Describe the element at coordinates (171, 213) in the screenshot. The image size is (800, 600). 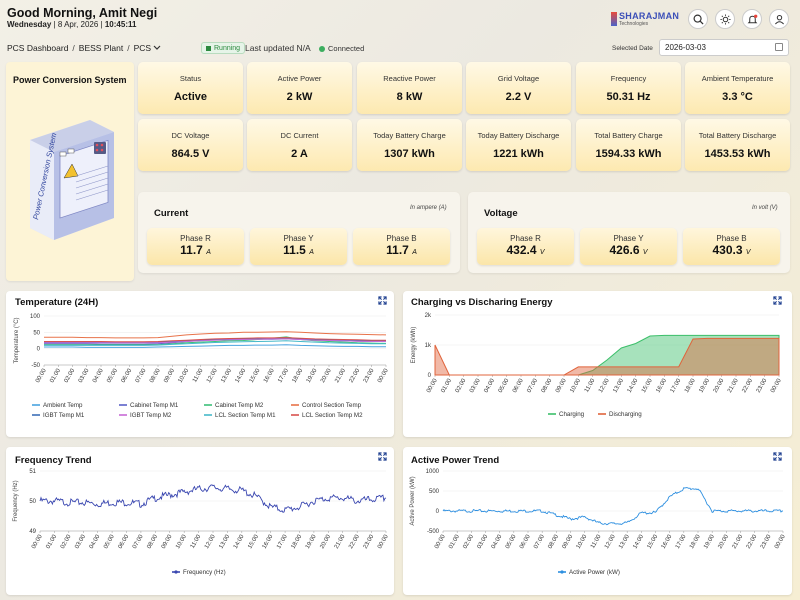
I see `current-title: Current` at that location.